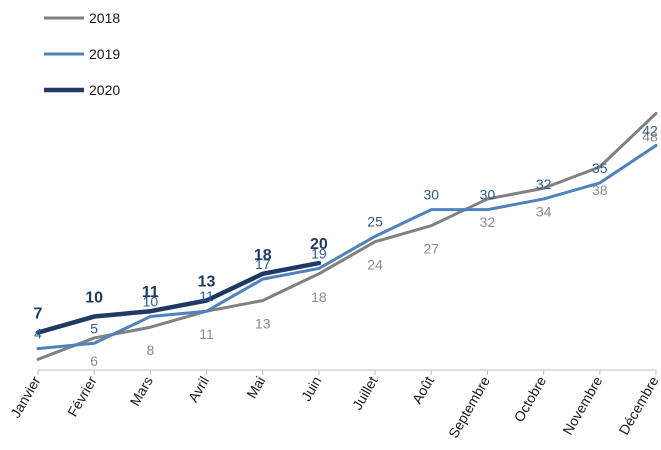 This screenshot has width=661, height=450. I want to click on data-label-2020: 18, so click(263, 255).